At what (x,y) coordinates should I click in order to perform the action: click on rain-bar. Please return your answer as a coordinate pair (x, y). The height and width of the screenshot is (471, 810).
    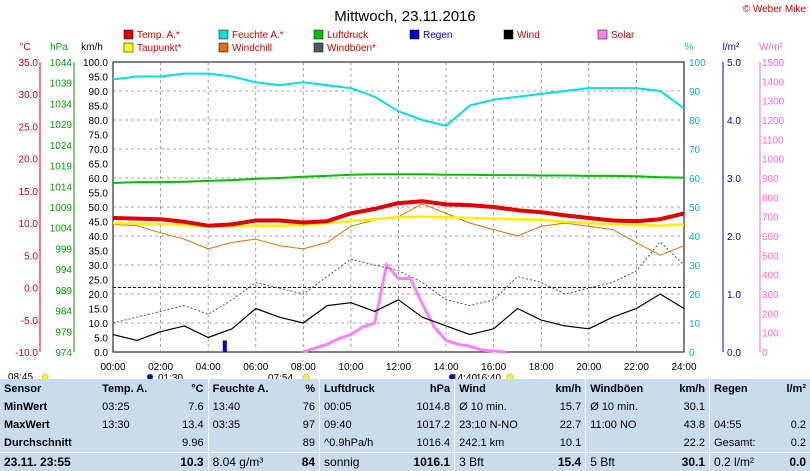
    Looking at the image, I should click on (224, 346).